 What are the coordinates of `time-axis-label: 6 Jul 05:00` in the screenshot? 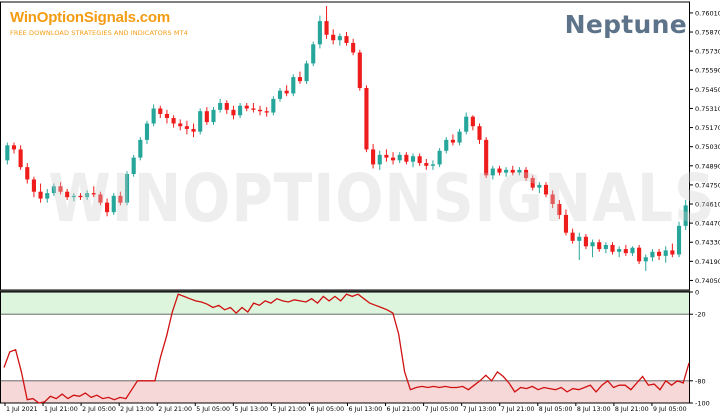 It's located at (327, 409).